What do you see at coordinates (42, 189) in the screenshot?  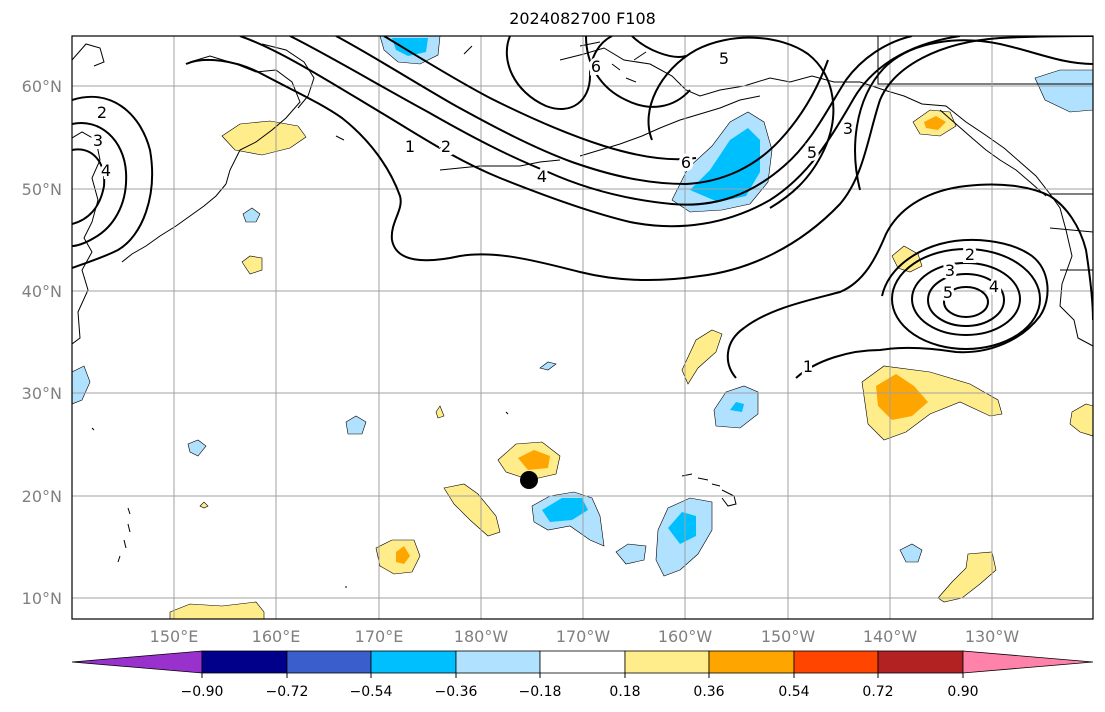 I see `lat-label: 50°N` at bounding box center [42, 189].